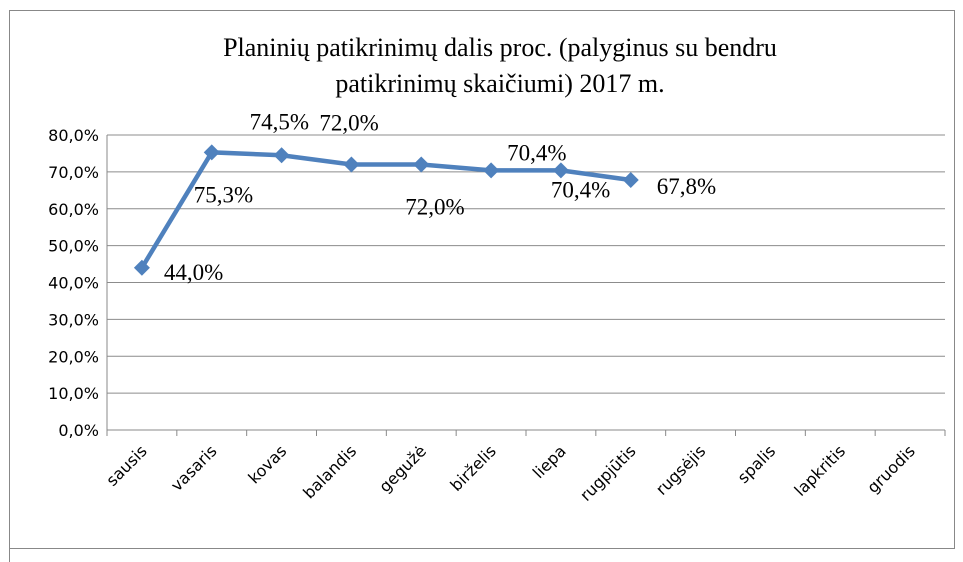 This screenshot has width=963, height=562. What do you see at coordinates (402, 468) in the screenshot?
I see `x-tick-label: gegužė` at bounding box center [402, 468].